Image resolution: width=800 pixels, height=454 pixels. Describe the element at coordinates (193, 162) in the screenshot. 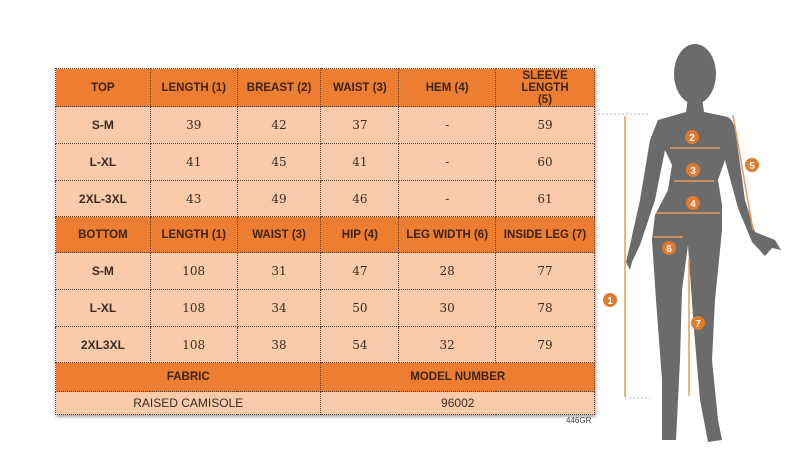

I see `measurement-cell: 41` at that location.